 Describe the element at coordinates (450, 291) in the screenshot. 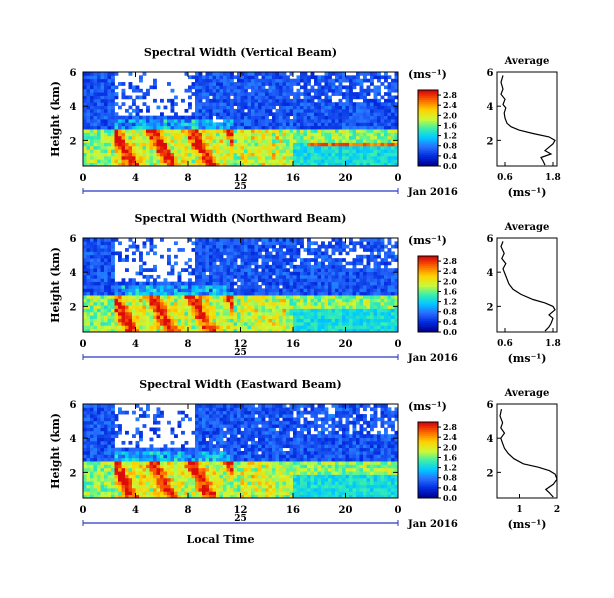

I see `colorbar-tick-label: 1.6` at that location.